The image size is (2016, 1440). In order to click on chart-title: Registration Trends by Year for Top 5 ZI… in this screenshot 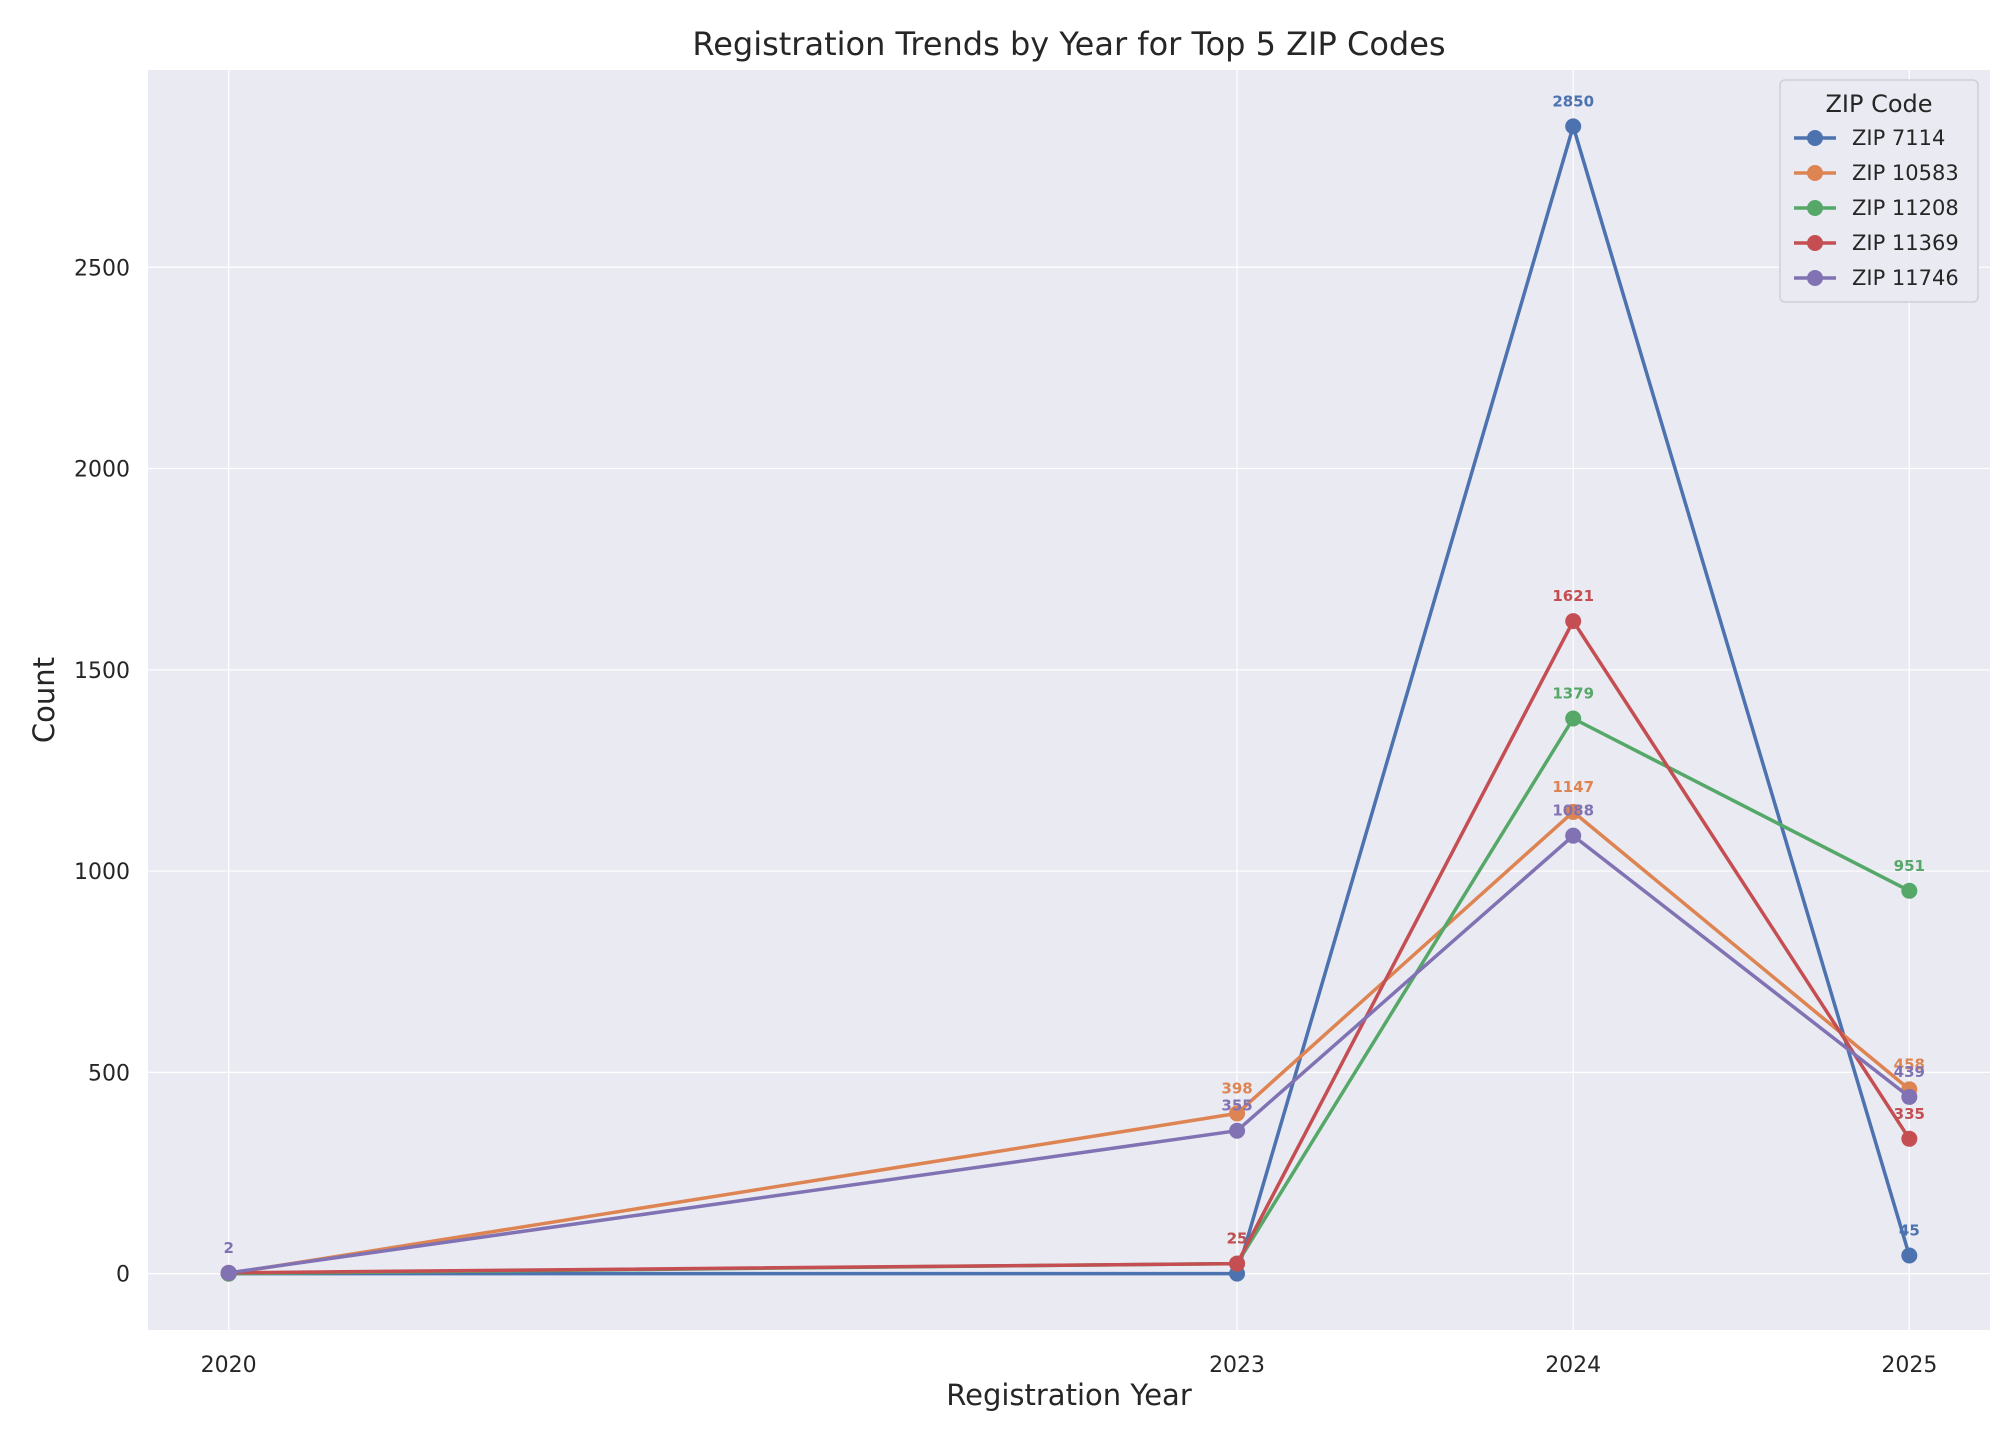, I will do `click(1068, 44)`.